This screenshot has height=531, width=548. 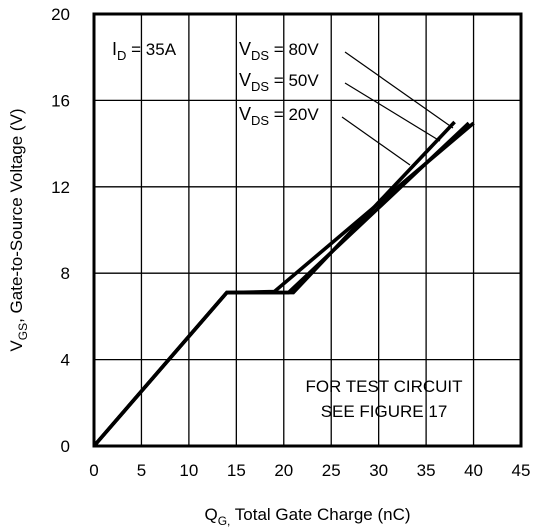 I want to click on vds-20v-value: = 20V, so click(x=294, y=114).